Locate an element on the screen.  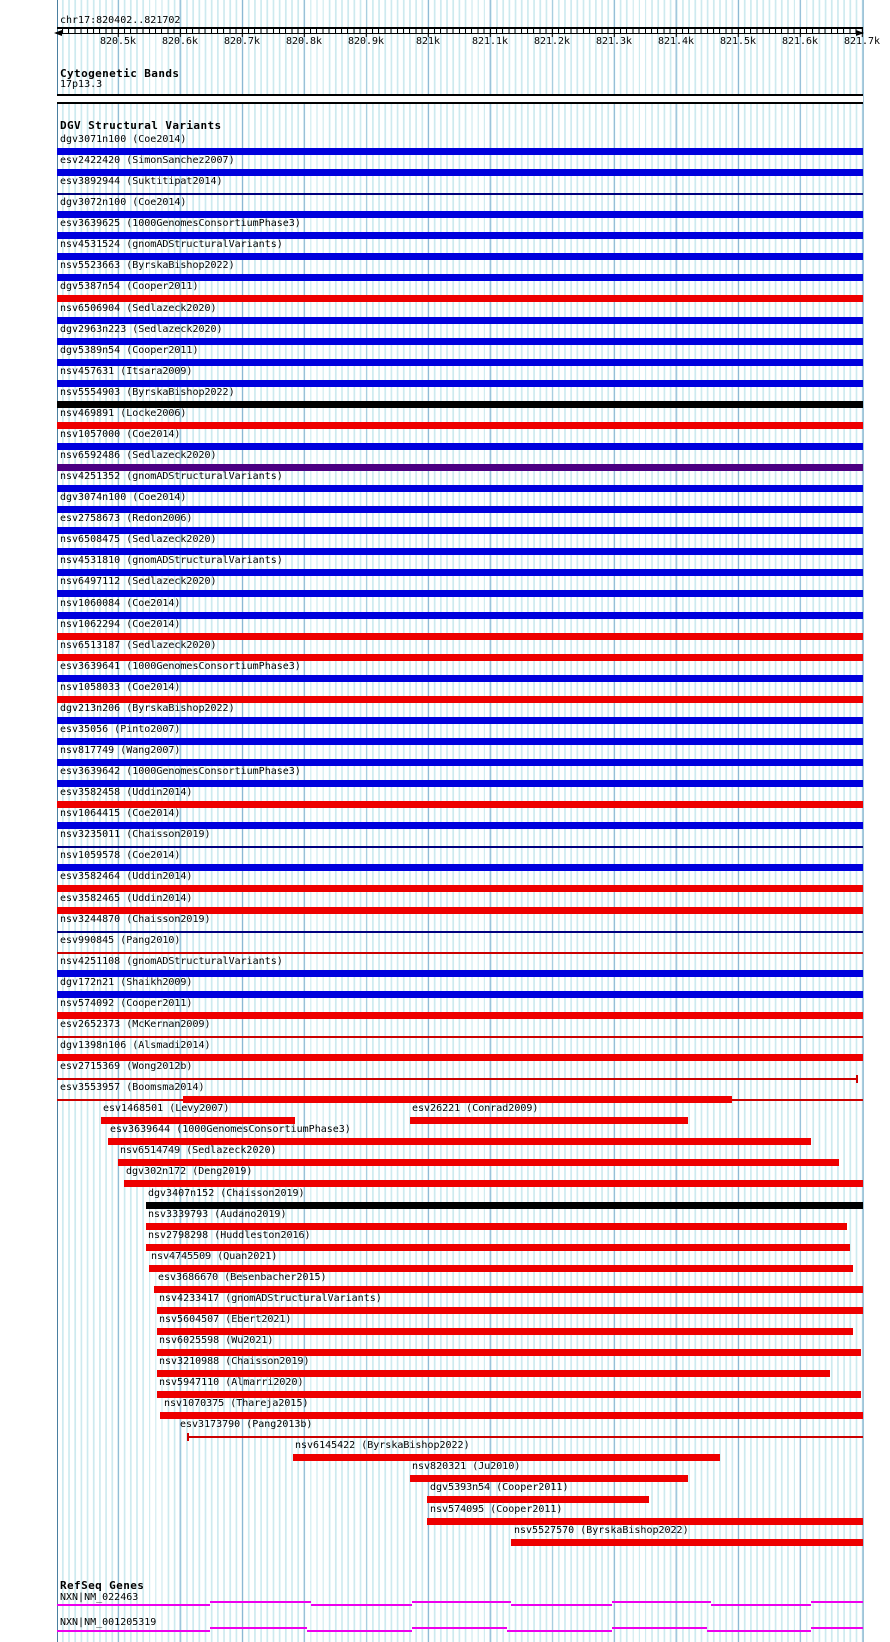
variant-label: nsv3235011 (Chaisson2019) is located at coordinates (135, 834).